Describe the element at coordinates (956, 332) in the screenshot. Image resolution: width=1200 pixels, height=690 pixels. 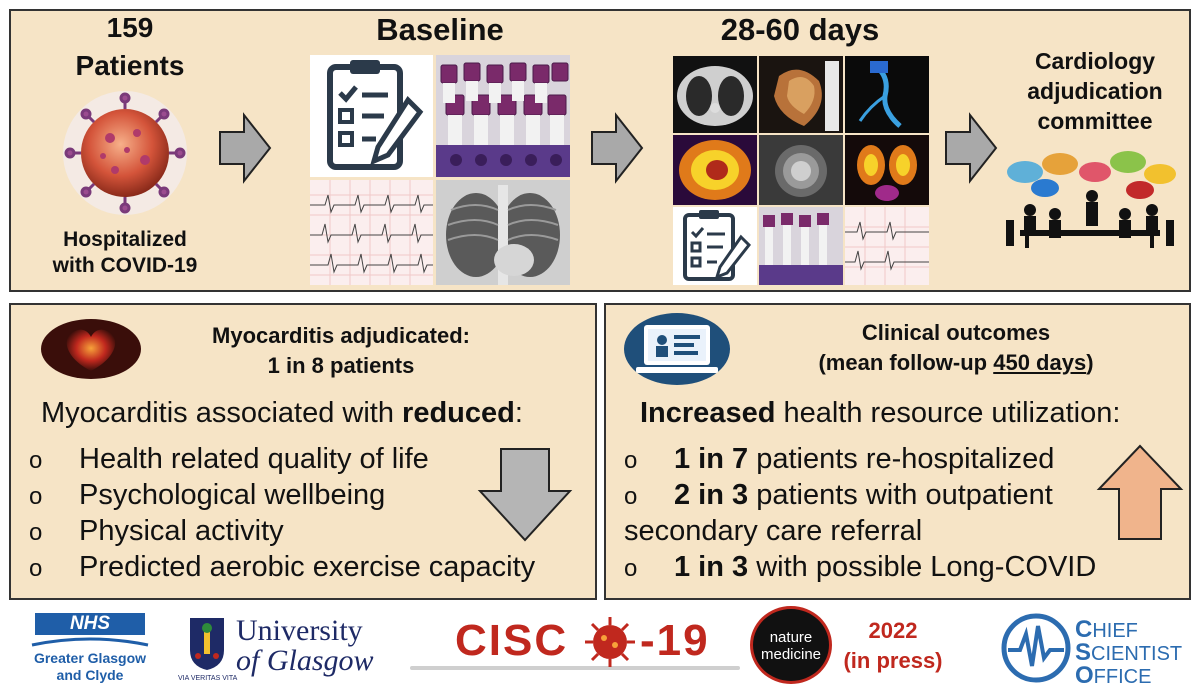
I see `outcomes-heading-line1: Clinical outcomes` at that location.